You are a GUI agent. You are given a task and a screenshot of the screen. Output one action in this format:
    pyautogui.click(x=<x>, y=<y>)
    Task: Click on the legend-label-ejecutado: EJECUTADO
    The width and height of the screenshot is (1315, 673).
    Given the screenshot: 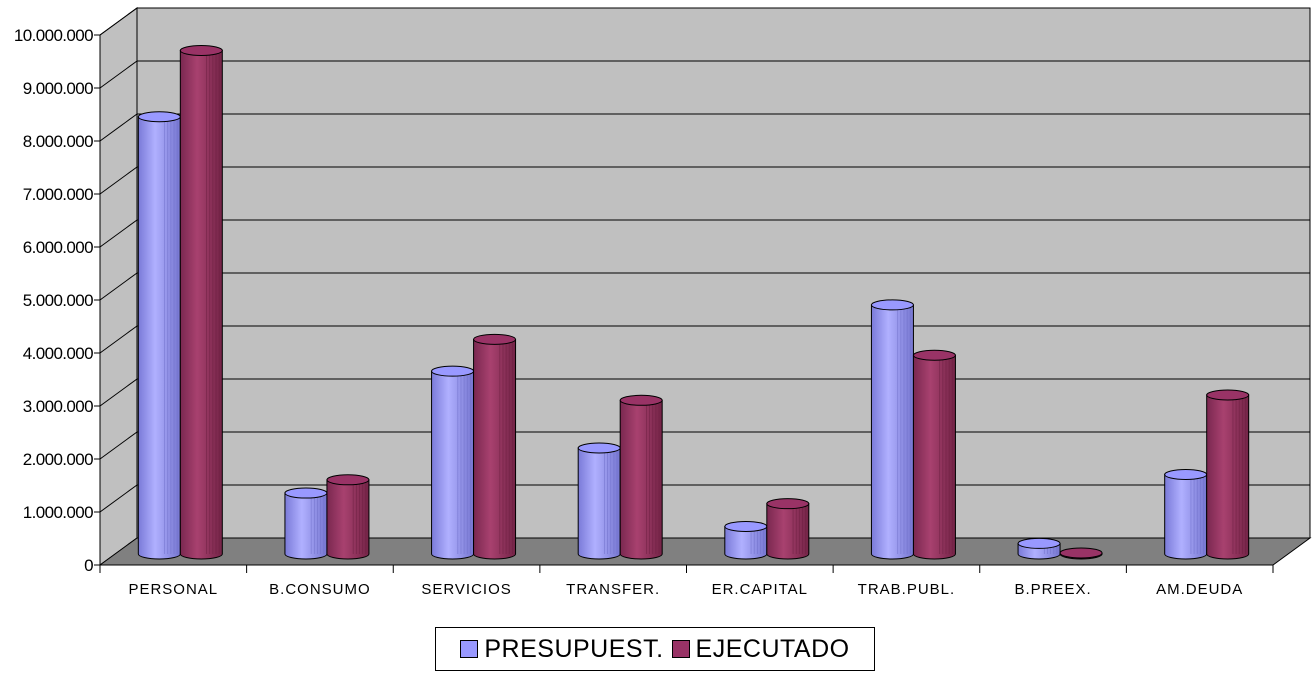 What is the action you would take?
    pyautogui.click(x=772, y=648)
    